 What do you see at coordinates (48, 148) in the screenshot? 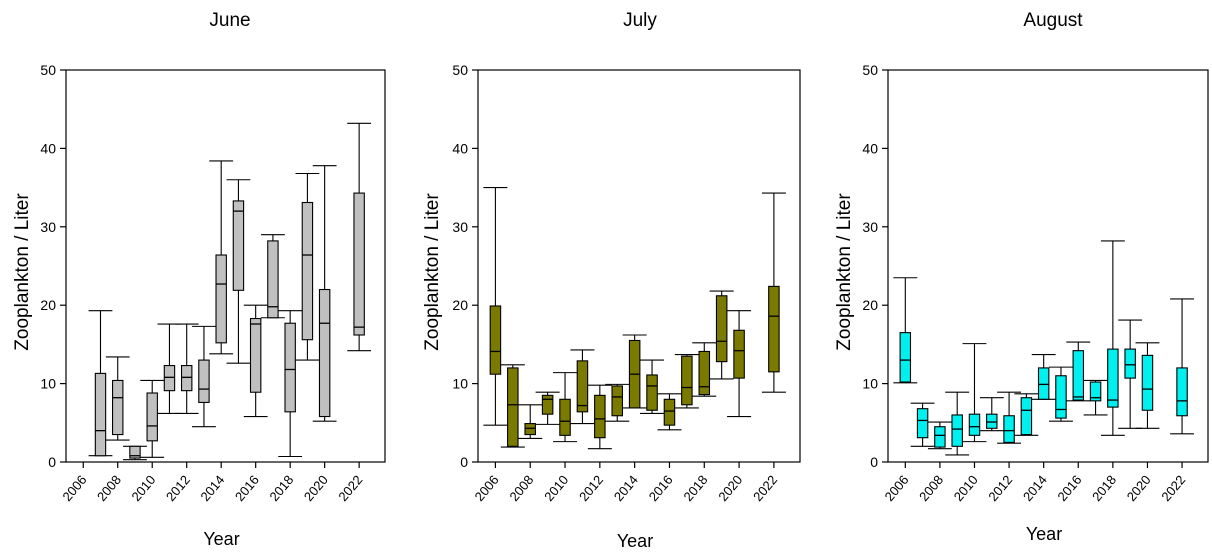
I see `y-tick-label: 40` at bounding box center [48, 148].